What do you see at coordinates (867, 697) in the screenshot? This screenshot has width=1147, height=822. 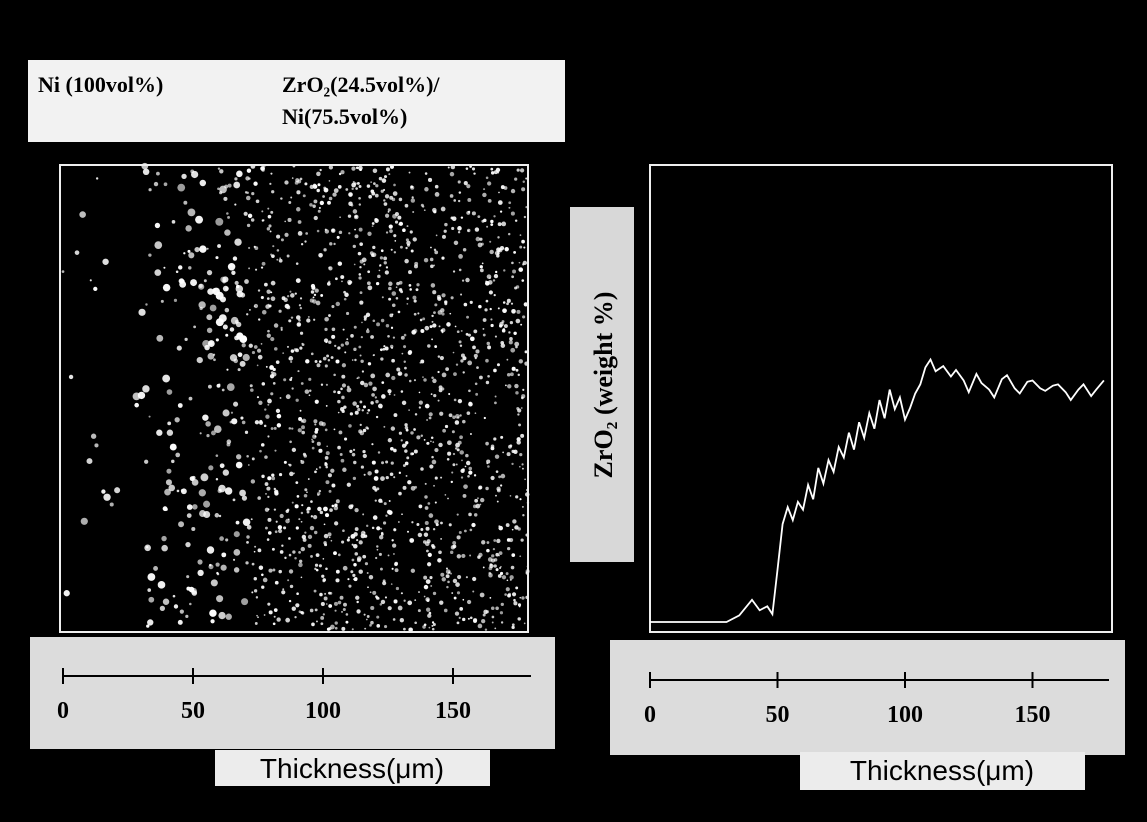 I see `axis-panel` at bounding box center [867, 697].